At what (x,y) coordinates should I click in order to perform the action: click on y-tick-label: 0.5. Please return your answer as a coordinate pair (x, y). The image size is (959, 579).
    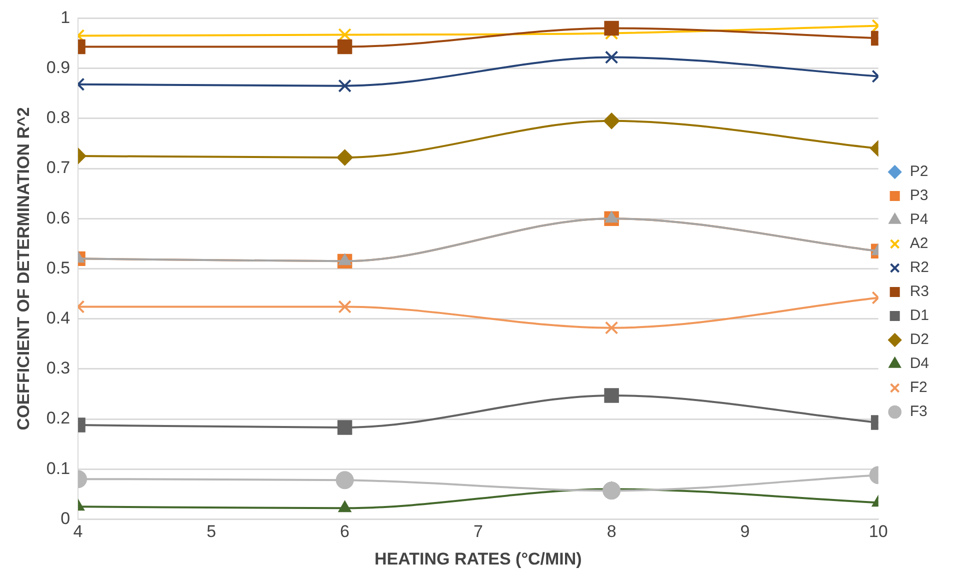
    Looking at the image, I should click on (58, 268).